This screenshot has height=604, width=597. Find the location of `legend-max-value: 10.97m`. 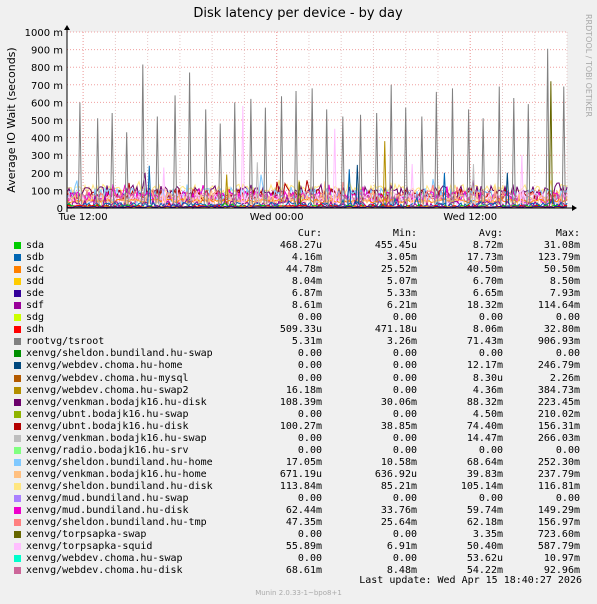

legend-max-value: 10.97m is located at coordinates (561, 559).